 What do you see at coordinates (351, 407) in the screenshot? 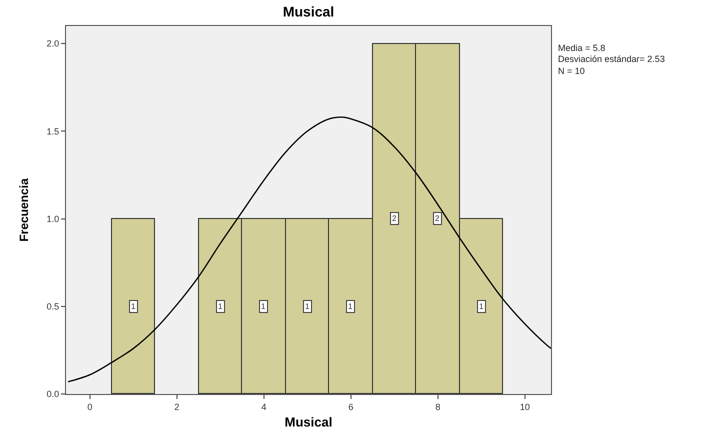
I see `x-tick-label: 6` at bounding box center [351, 407].